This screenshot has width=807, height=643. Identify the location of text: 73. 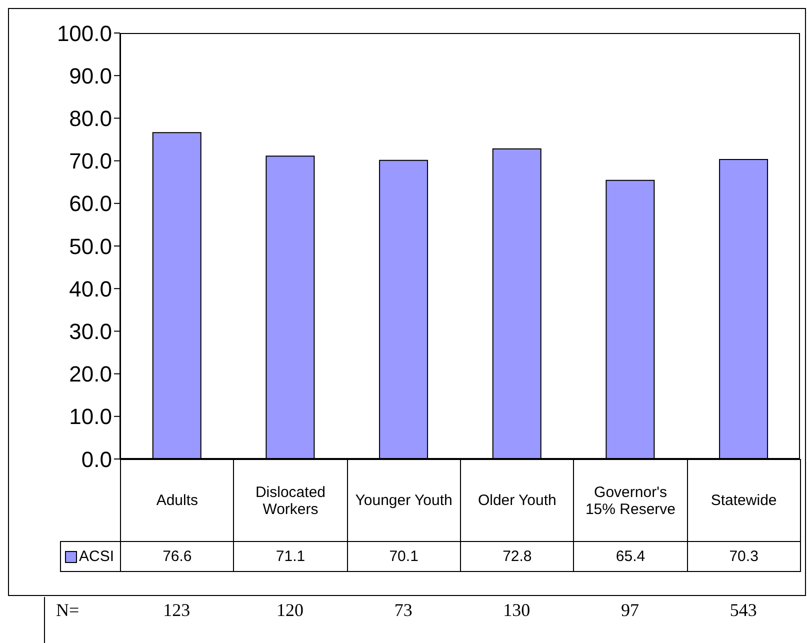
(403, 610).